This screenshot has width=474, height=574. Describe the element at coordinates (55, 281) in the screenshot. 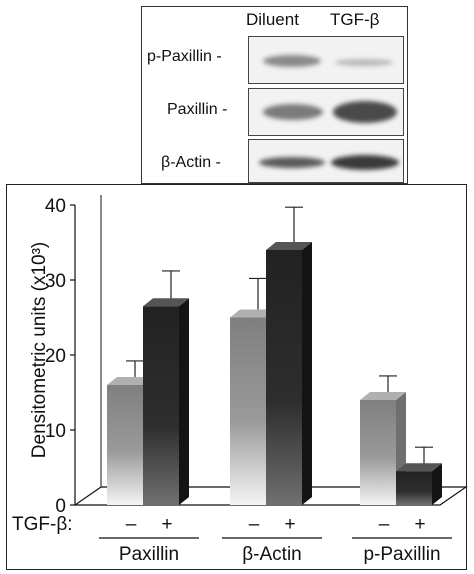

I see `y-tick-label: 30` at that location.